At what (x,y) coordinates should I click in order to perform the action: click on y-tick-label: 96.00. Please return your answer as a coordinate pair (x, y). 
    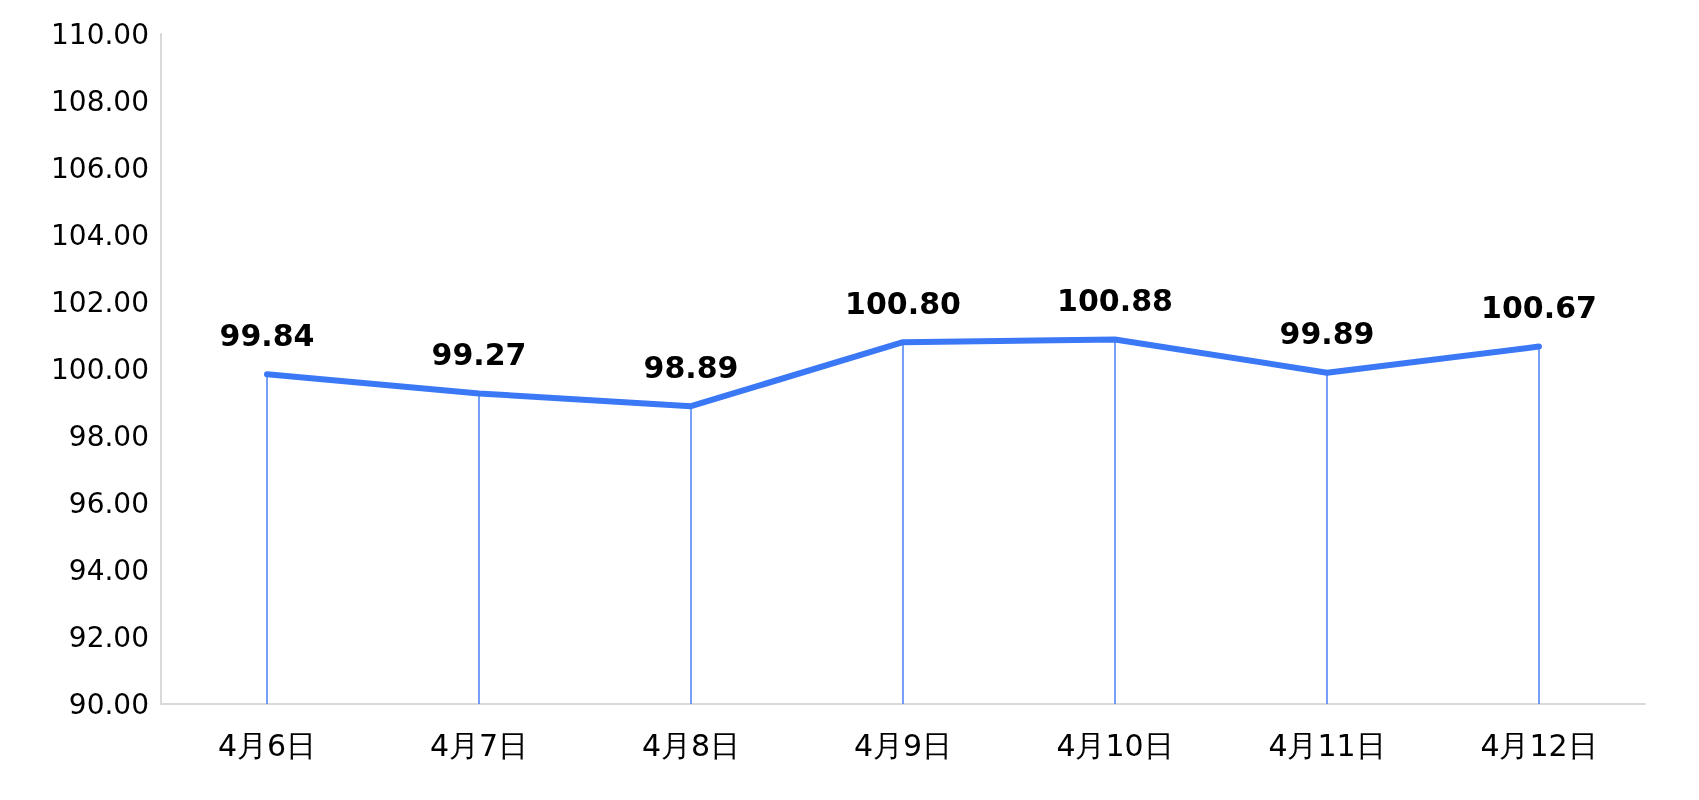
    Looking at the image, I should click on (108, 503).